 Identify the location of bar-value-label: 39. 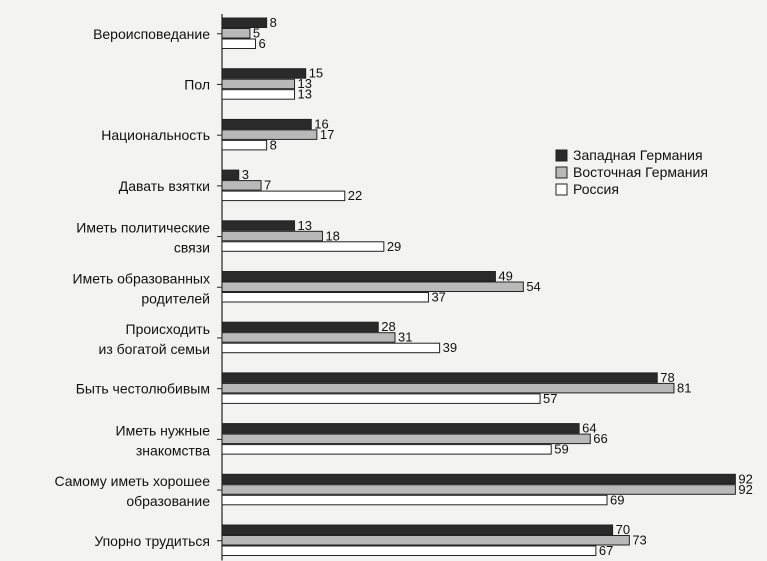
(450, 347).